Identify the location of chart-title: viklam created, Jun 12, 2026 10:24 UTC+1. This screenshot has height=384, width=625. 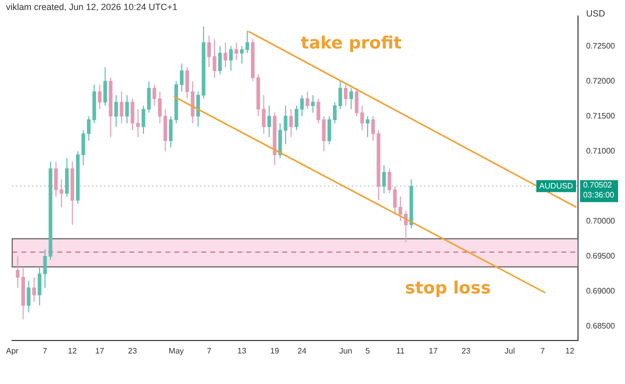
(92, 7).